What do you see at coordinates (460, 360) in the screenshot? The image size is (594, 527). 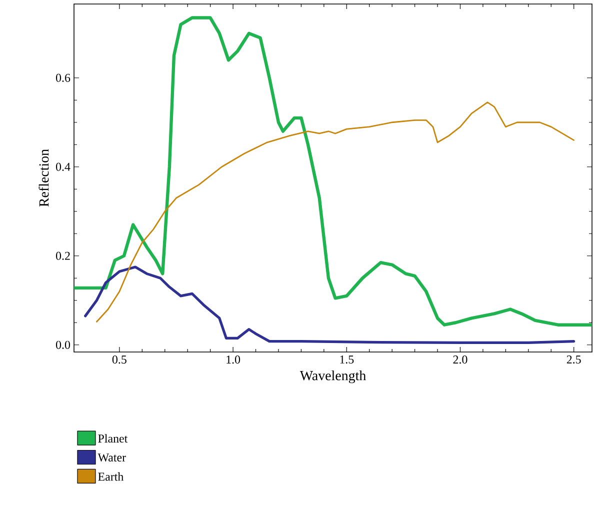 I see `x-tick-label: 2.0` at bounding box center [460, 360].